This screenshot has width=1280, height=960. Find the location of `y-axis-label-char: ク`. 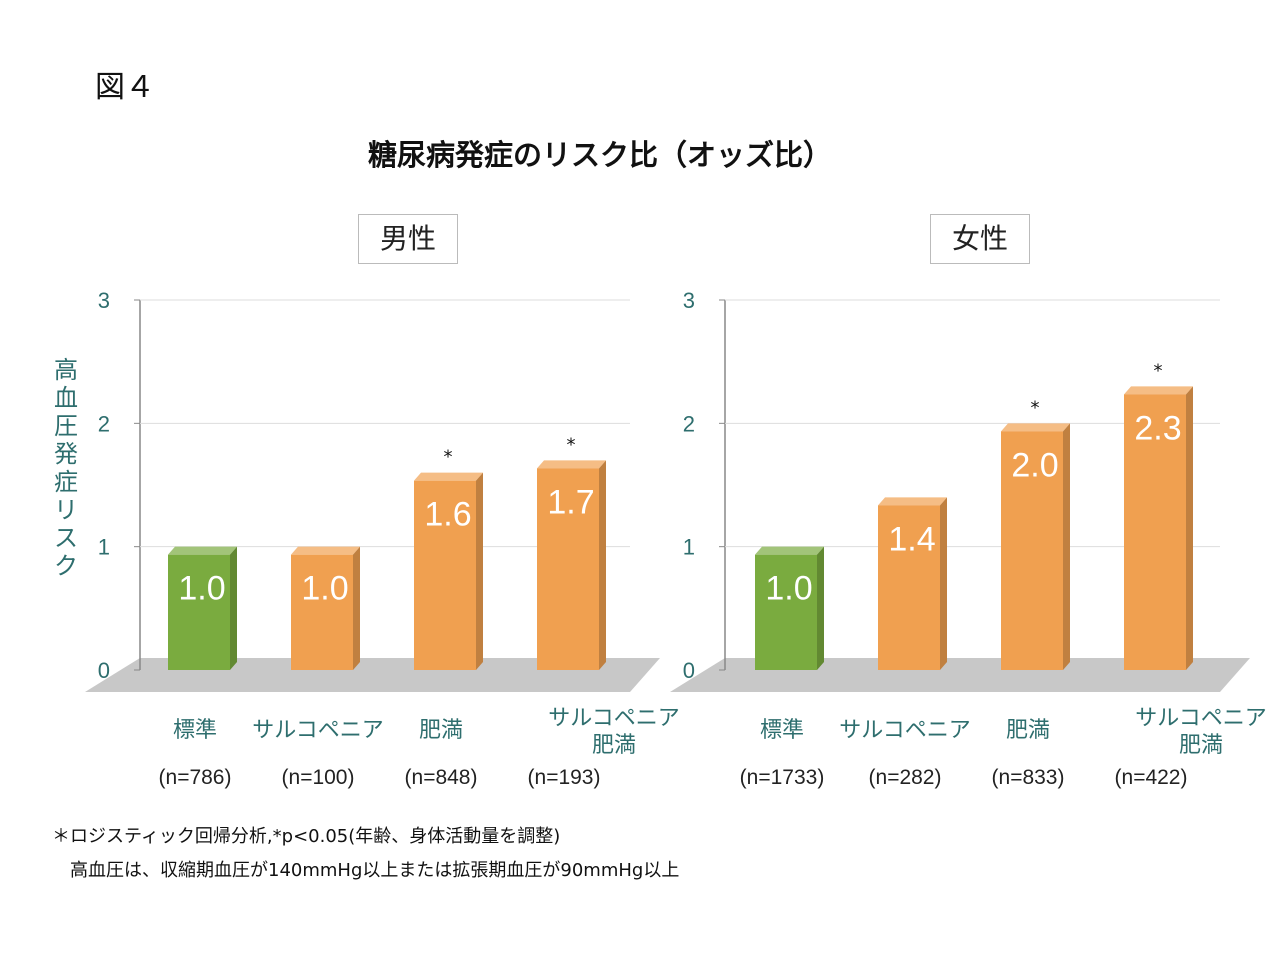

y-axis-label-char: ク is located at coordinates (66, 566).